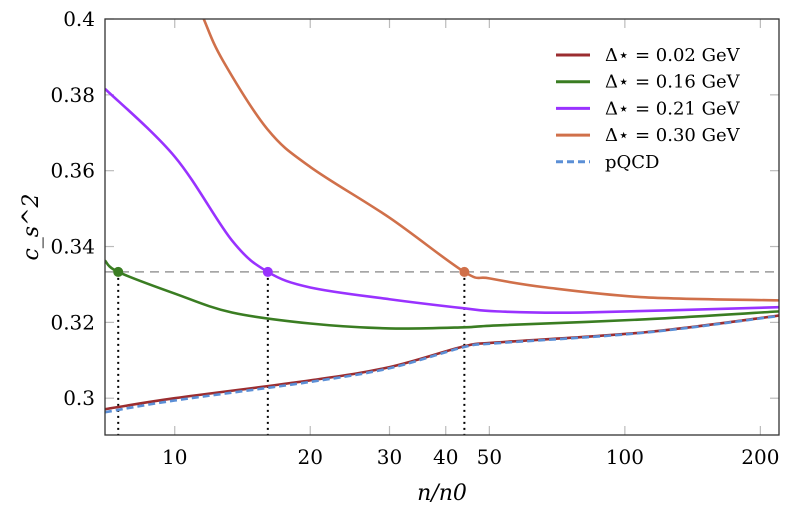 The width and height of the screenshot is (796, 512). I want to click on y-tick-label: 0.38, so click(72, 95).